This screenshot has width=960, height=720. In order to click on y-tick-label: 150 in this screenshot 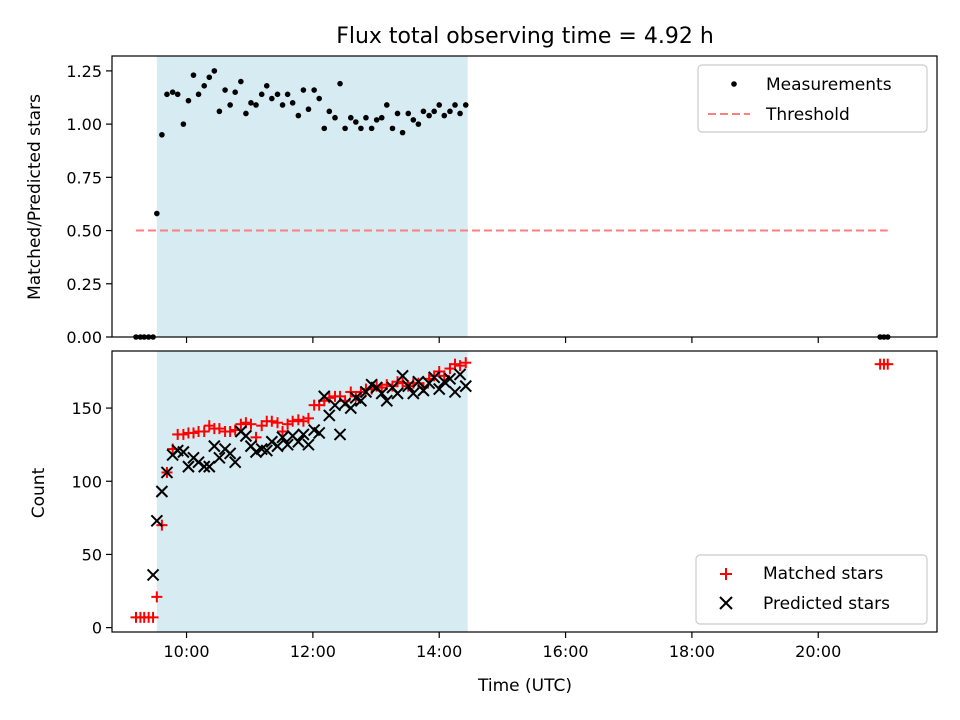, I will do `click(86, 408)`.